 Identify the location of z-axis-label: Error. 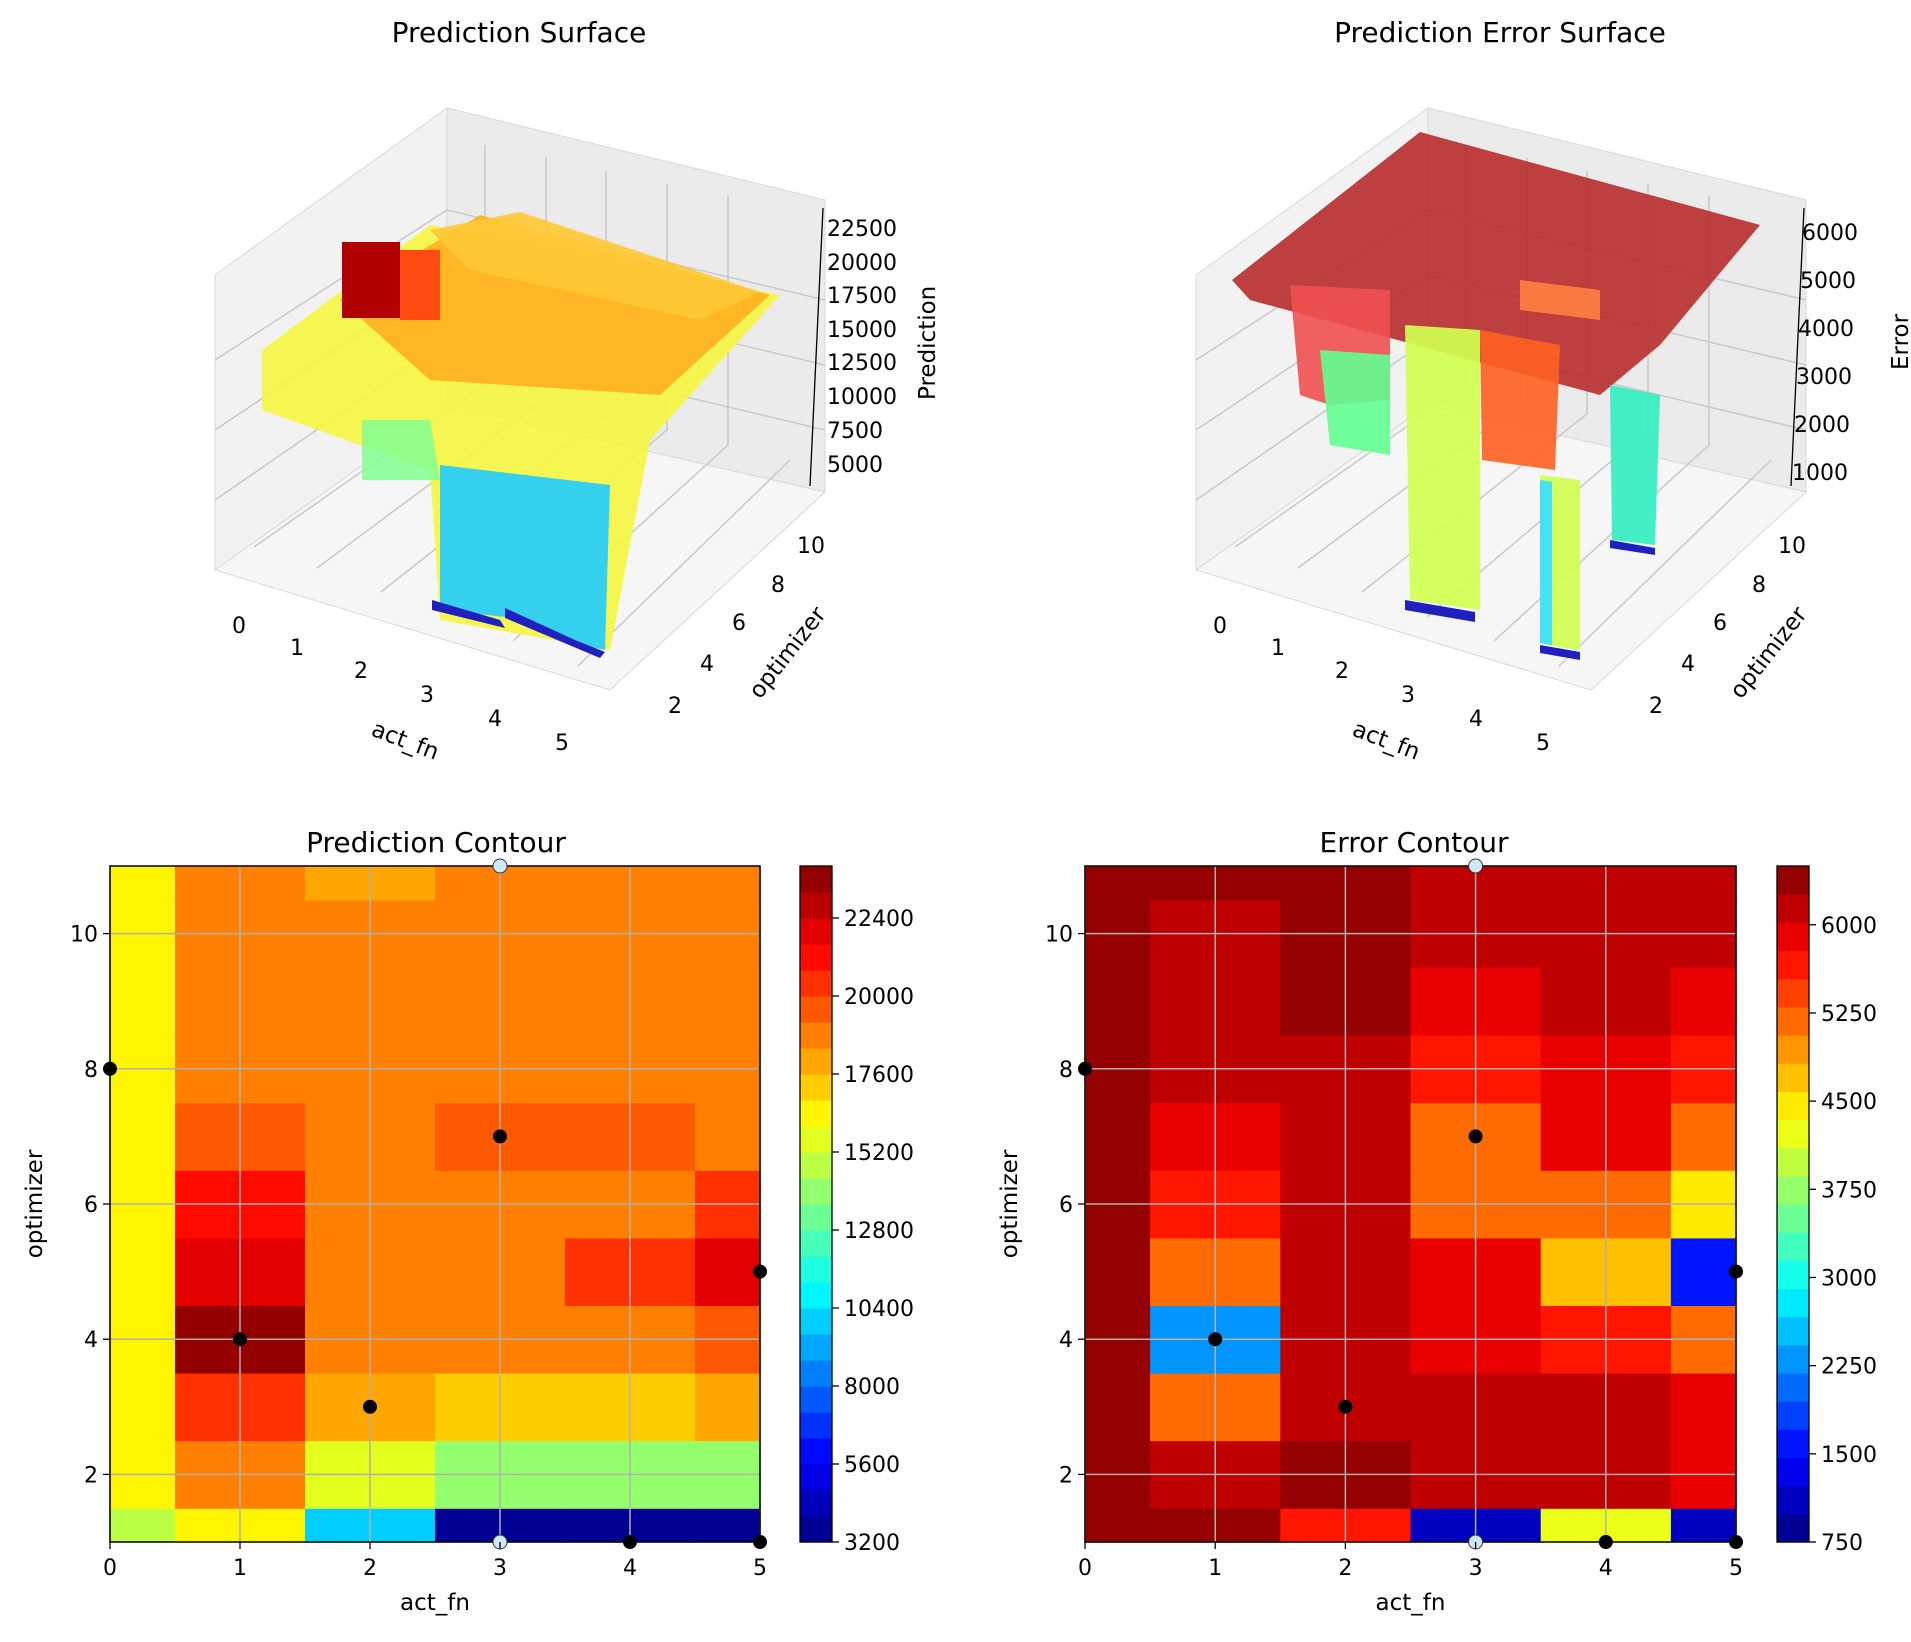
(1899, 341).